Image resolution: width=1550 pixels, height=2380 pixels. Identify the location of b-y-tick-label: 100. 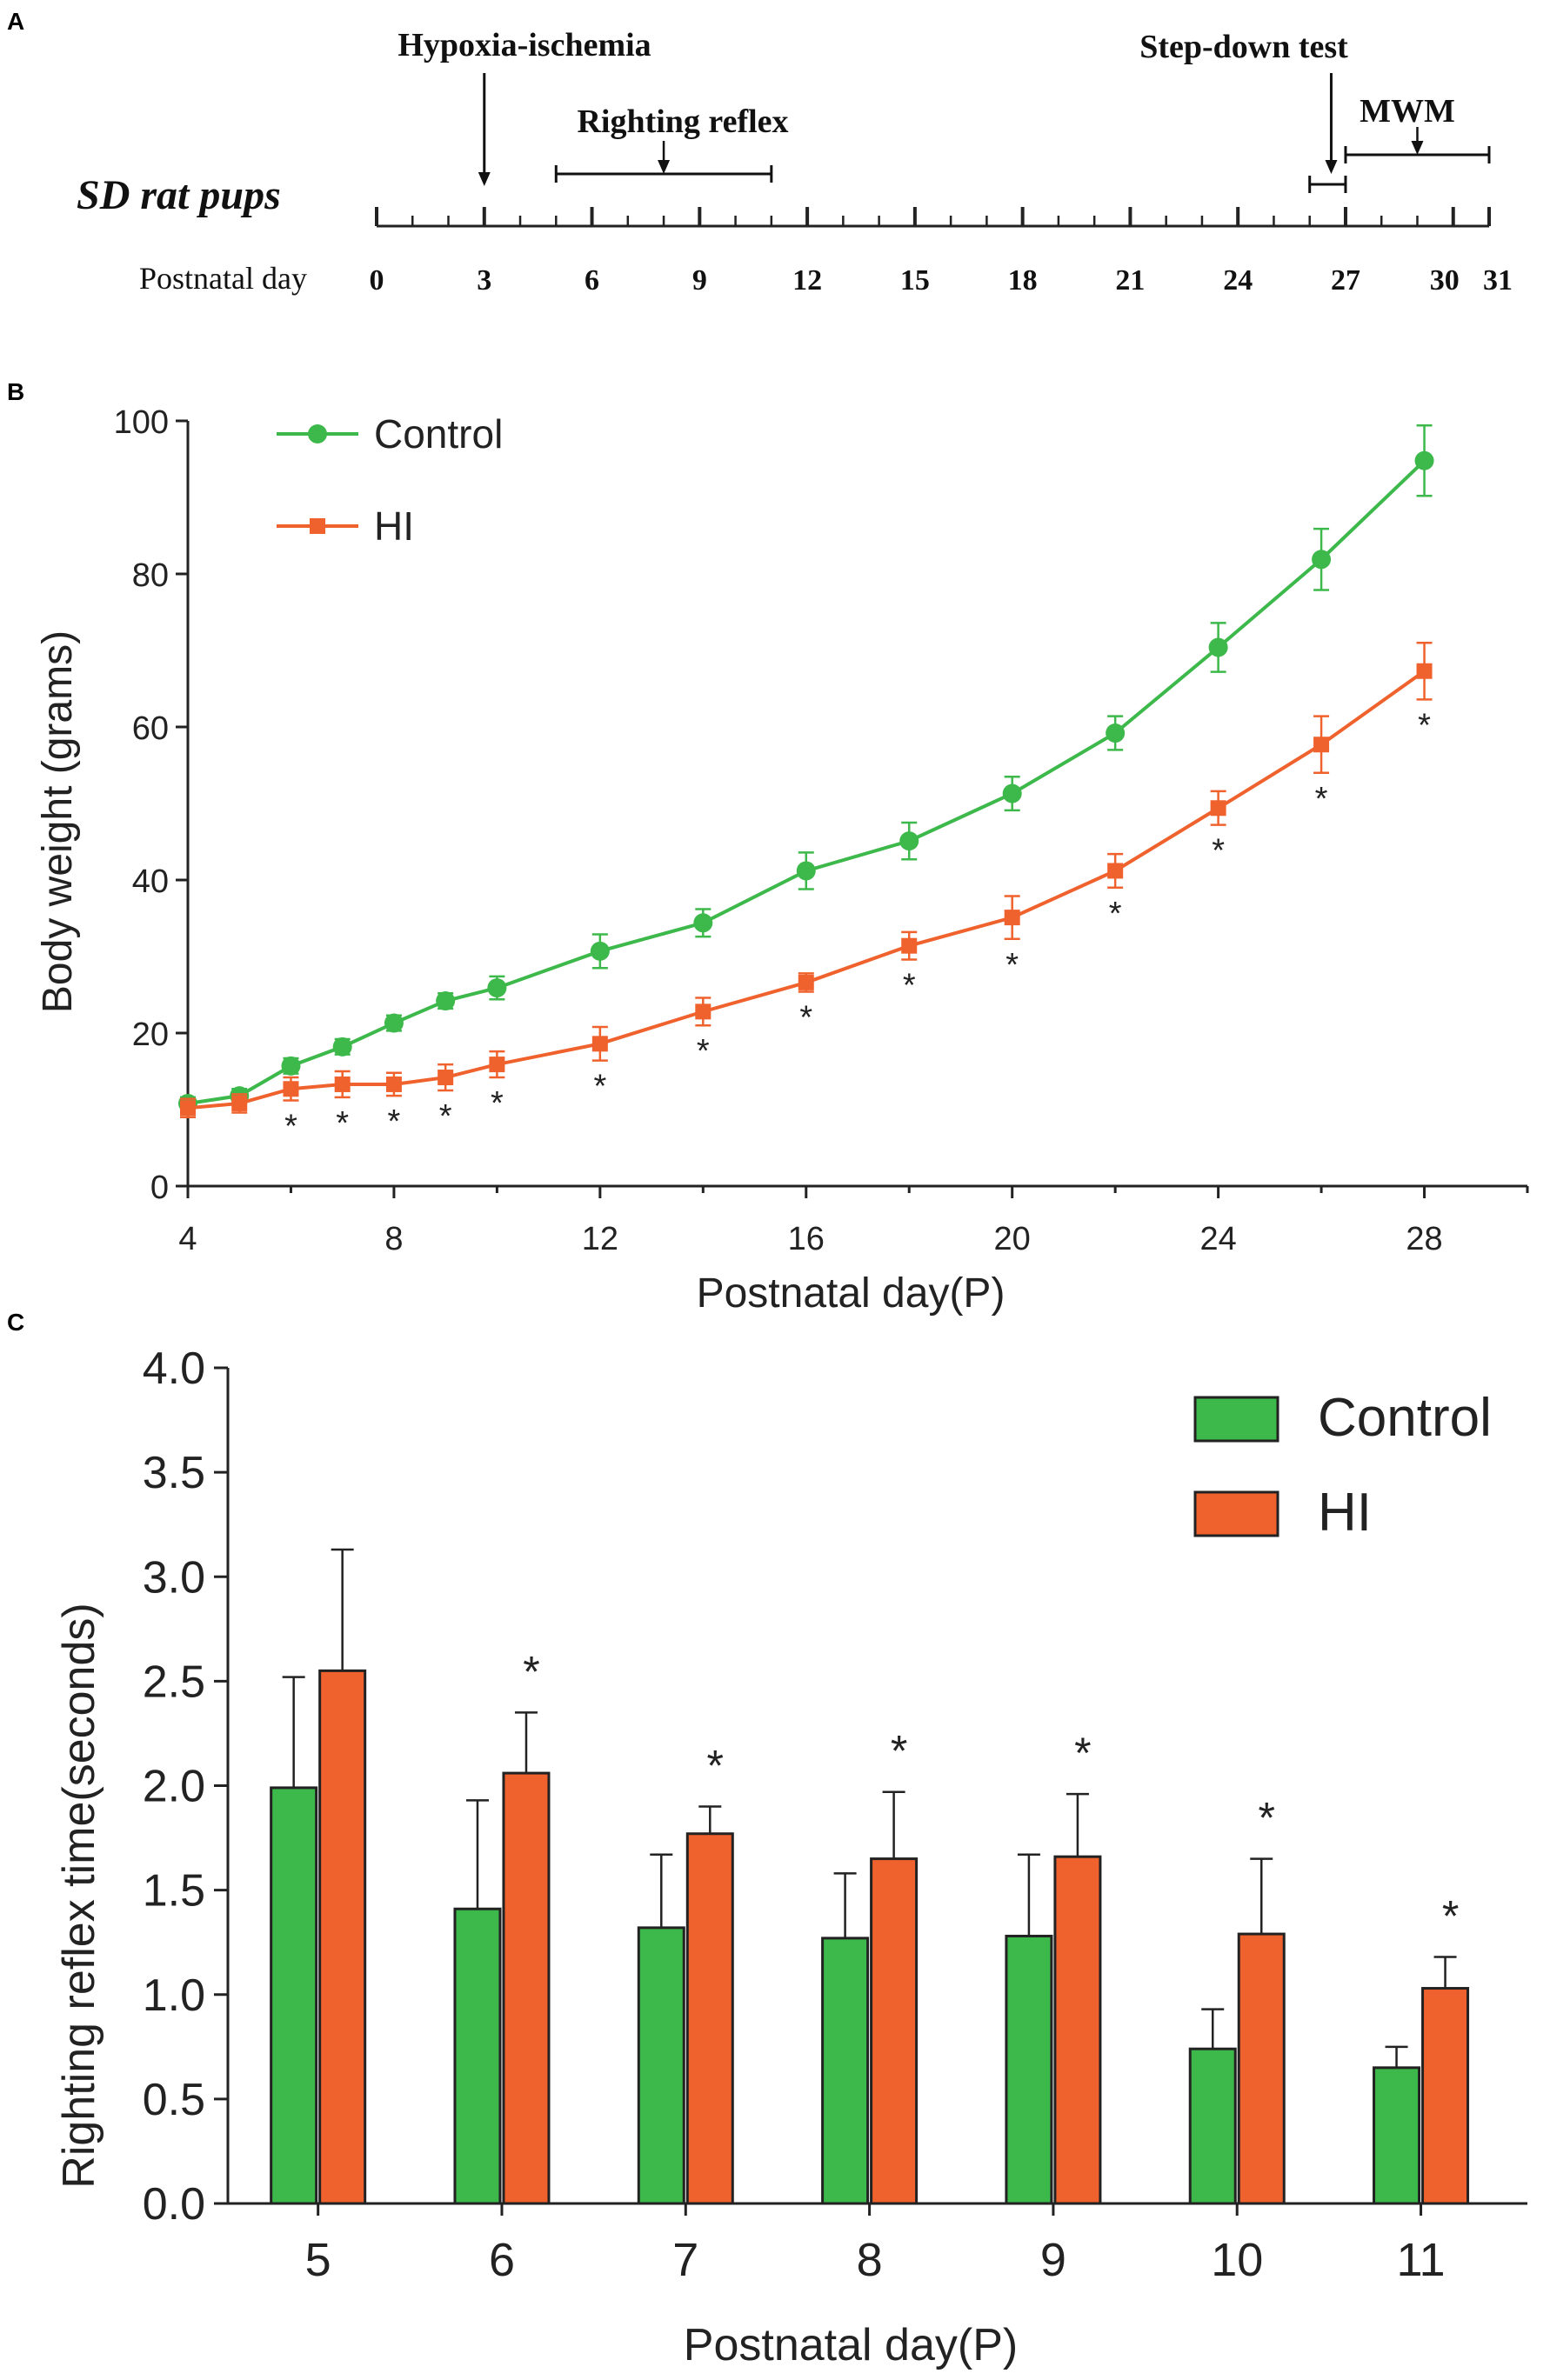
(141, 422).